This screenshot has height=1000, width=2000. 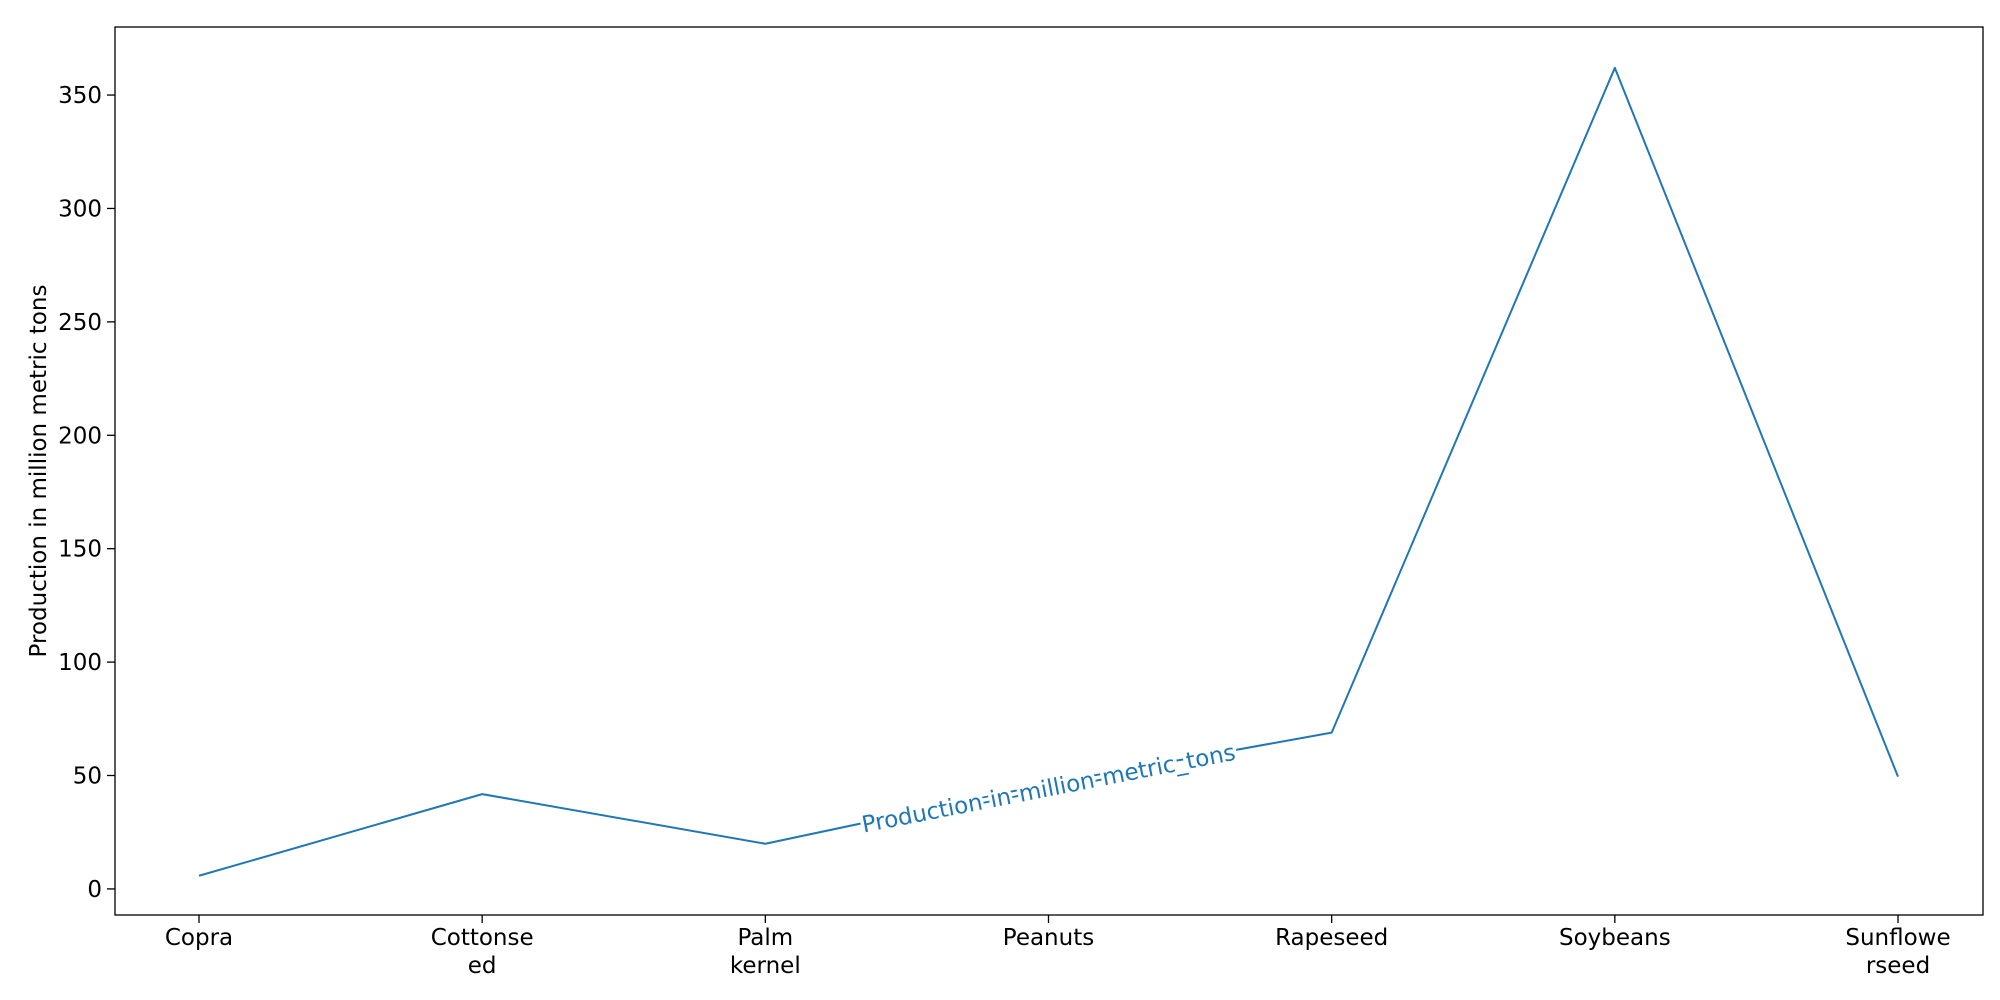 I want to click on y-tick-label: 150, so click(x=80, y=550).